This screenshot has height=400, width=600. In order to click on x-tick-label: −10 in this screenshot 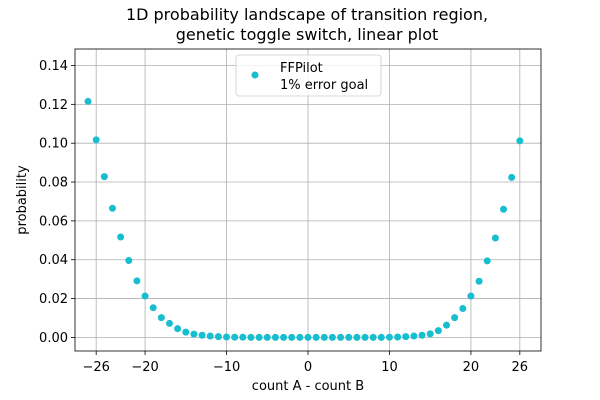, I will do `click(226, 367)`.